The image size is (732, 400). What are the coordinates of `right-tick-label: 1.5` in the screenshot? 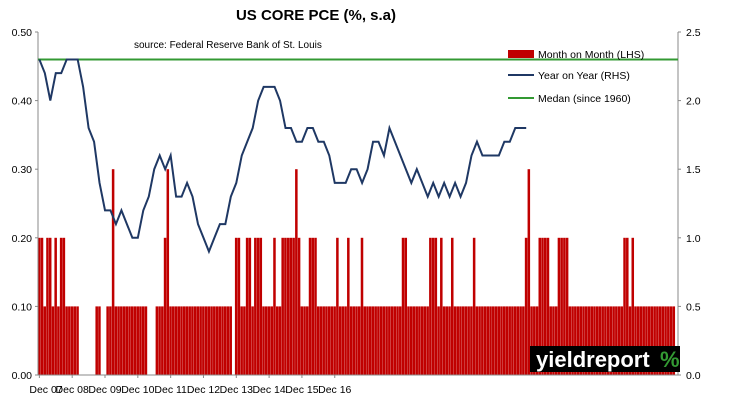 It's located at (693, 170).